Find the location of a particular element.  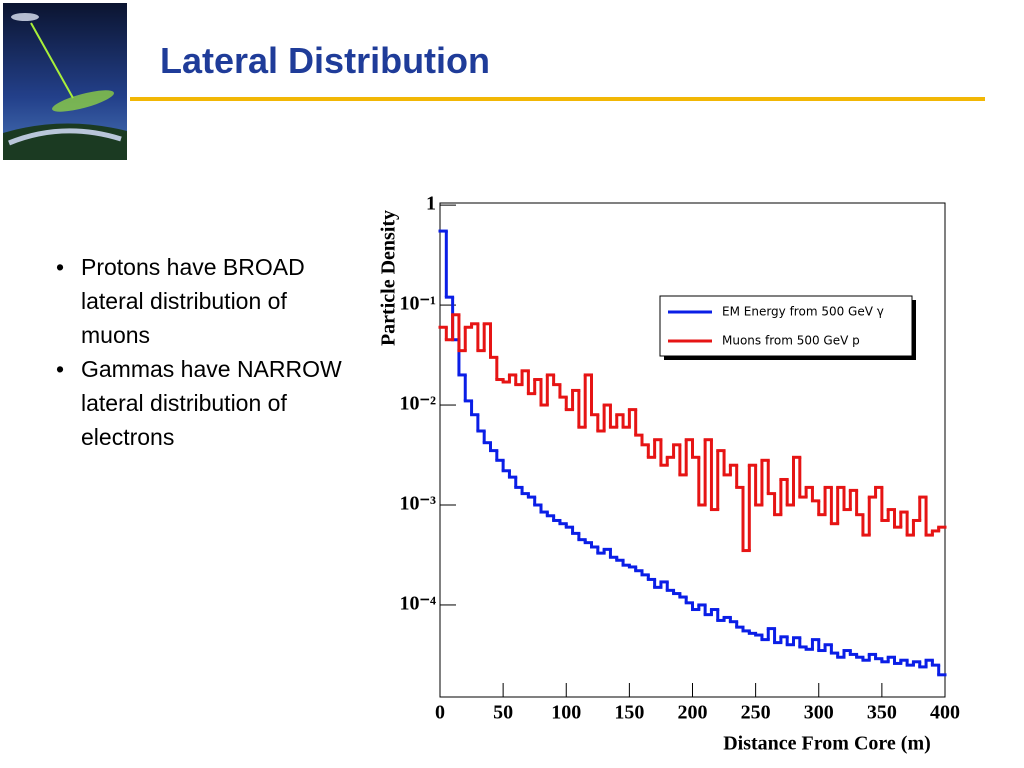

y-tick-label: 10⁻¹ is located at coordinates (417, 304).